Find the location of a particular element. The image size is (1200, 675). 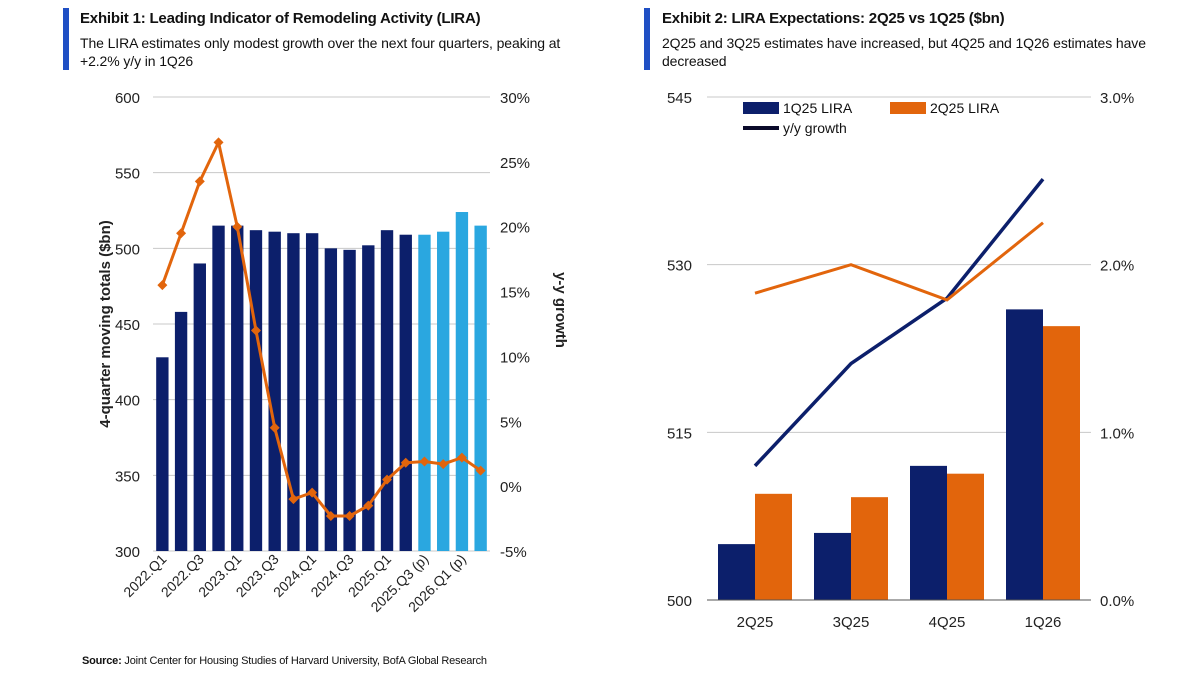

legend-swatch-1q25 is located at coordinates (761, 108).